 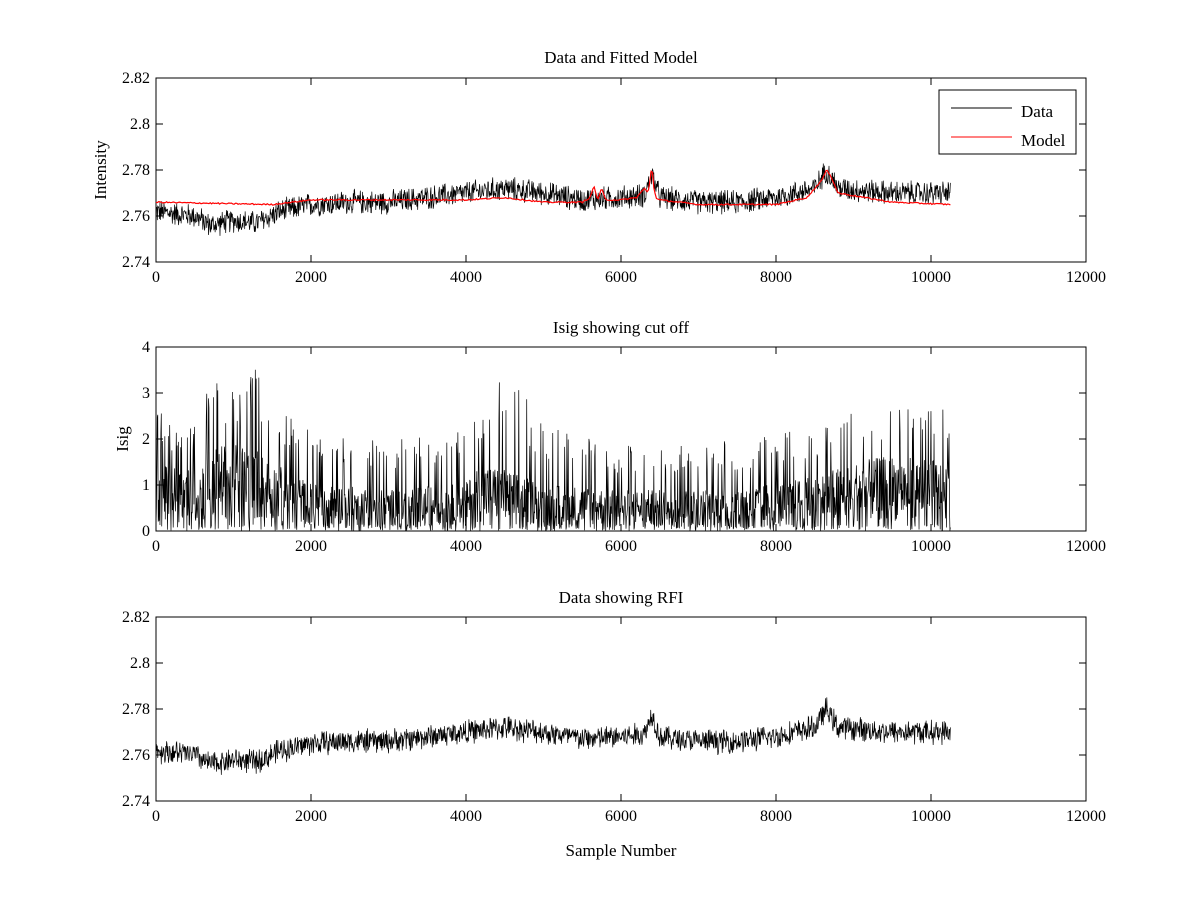 I want to click on isig-series-line, so click(x=553, y=450).